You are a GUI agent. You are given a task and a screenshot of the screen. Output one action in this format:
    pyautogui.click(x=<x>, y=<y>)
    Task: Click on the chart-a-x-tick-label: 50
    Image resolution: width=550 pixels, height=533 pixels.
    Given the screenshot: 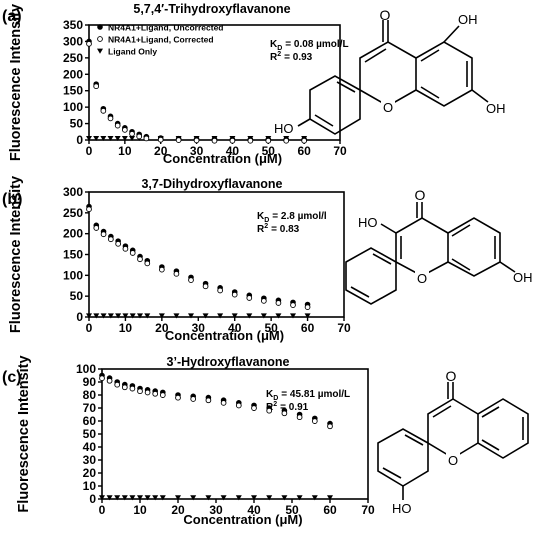 What is the action you would take?
    pyautogui.click(x=269, y=151)
    